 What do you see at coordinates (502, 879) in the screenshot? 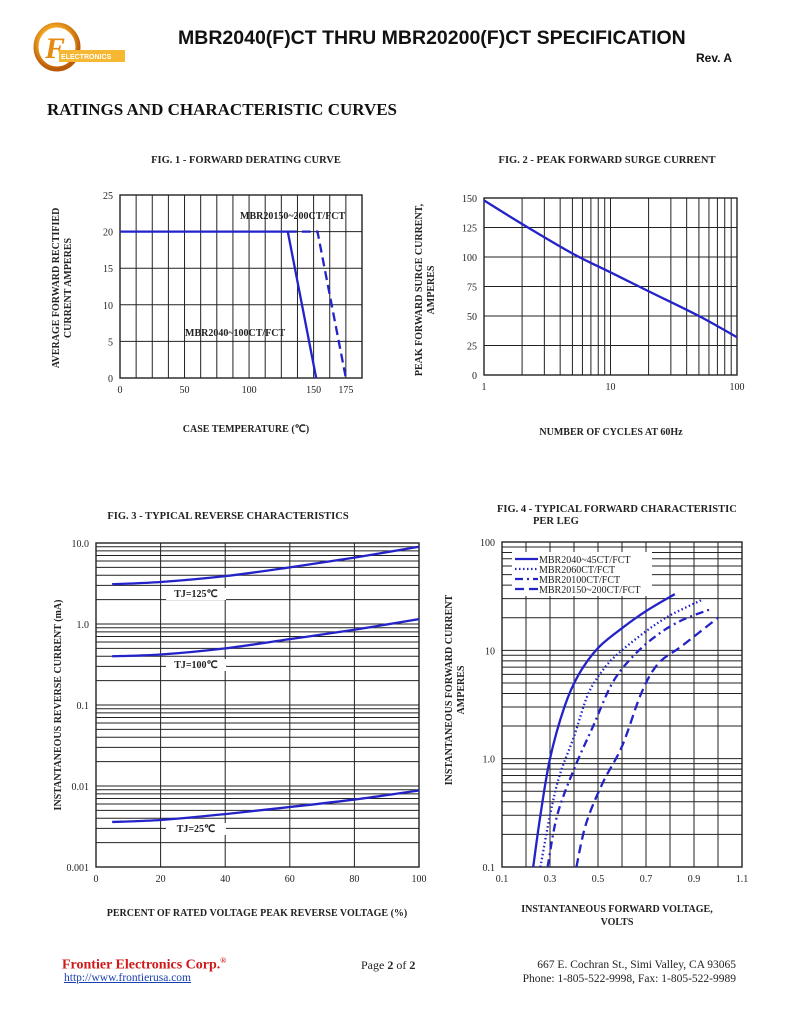
I see `x-tick-label: 0.1` at bounding box center [502, 879].